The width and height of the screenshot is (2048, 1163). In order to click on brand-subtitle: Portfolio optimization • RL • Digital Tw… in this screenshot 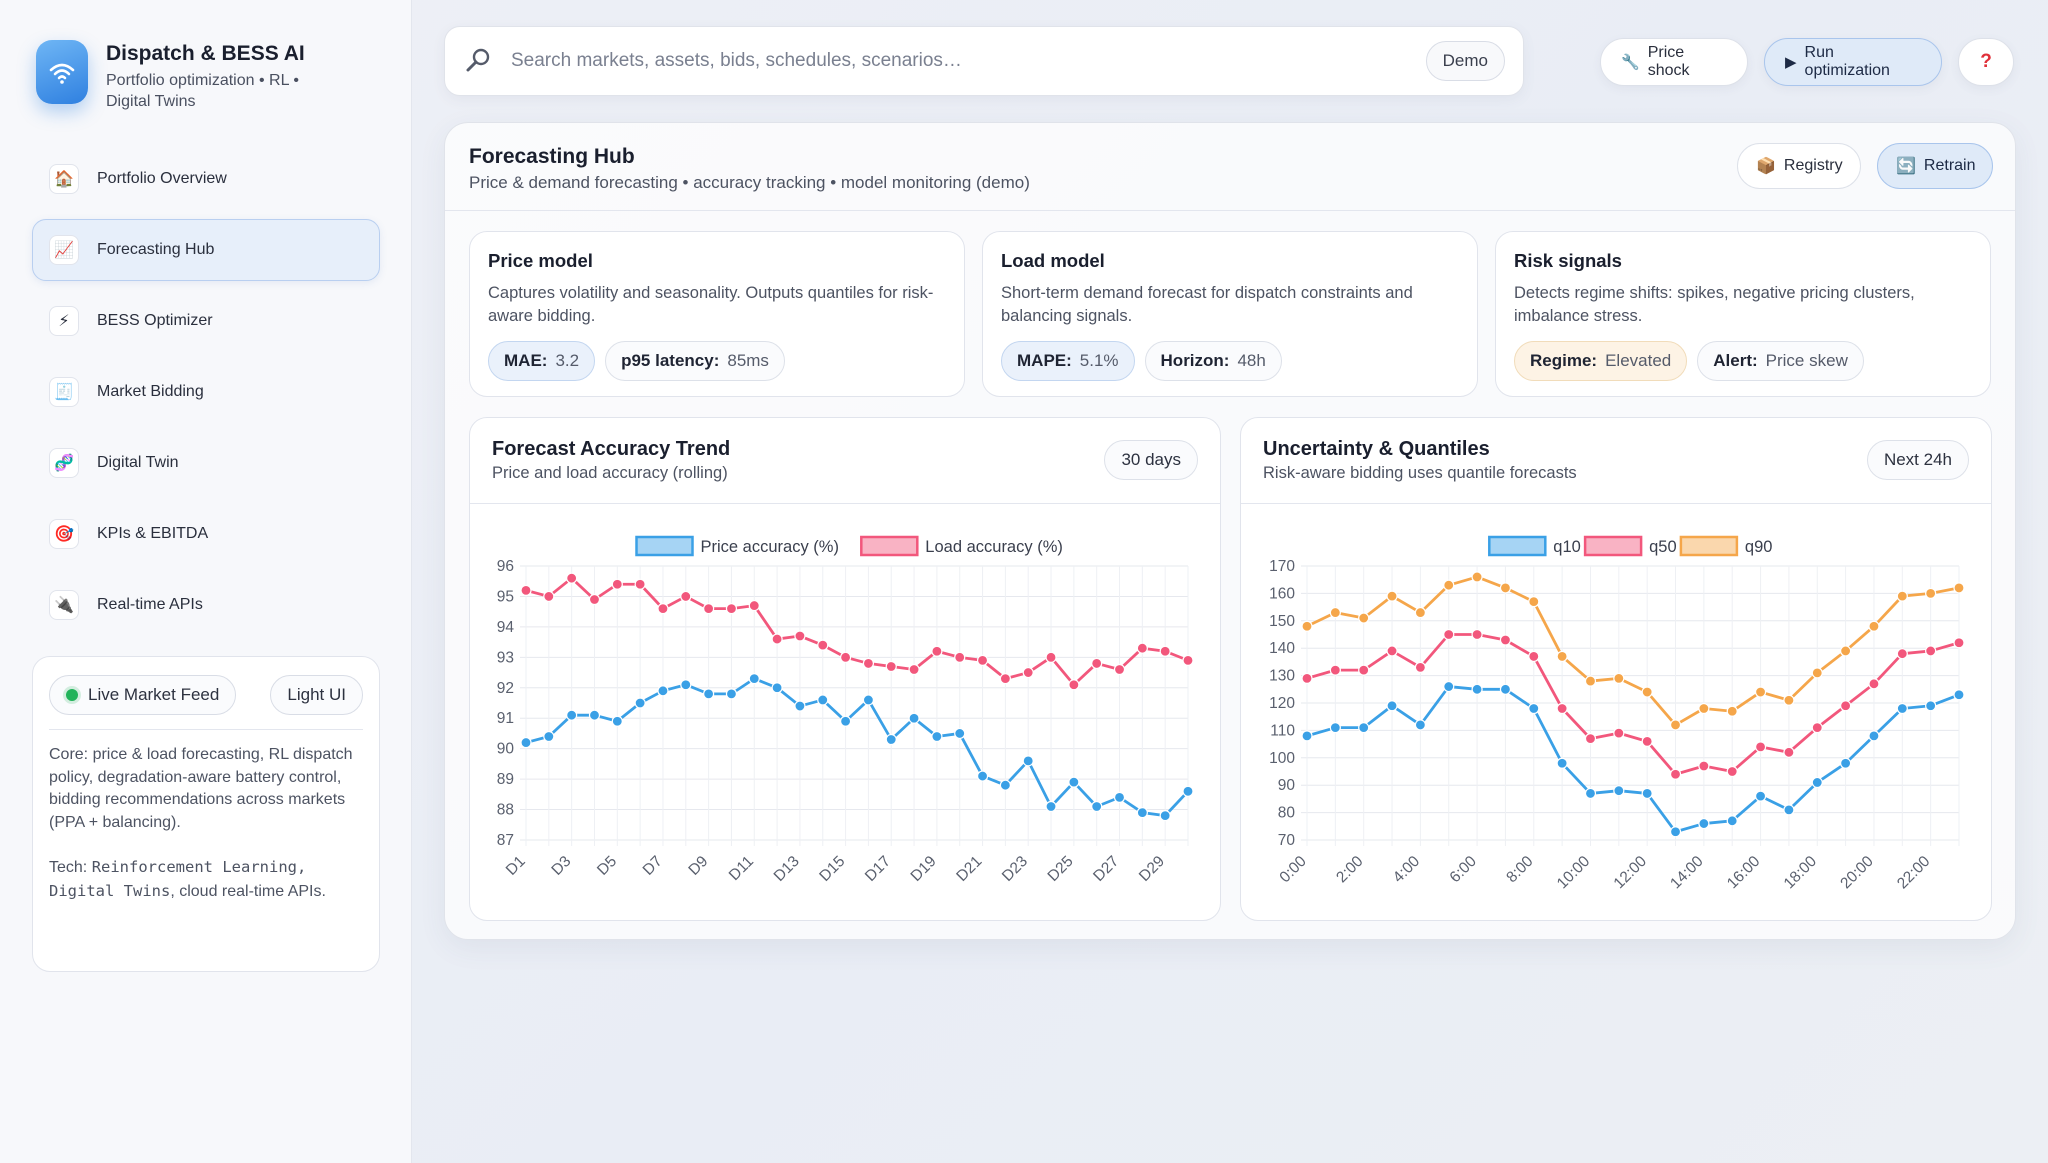, I will do `click(202, 91)`.